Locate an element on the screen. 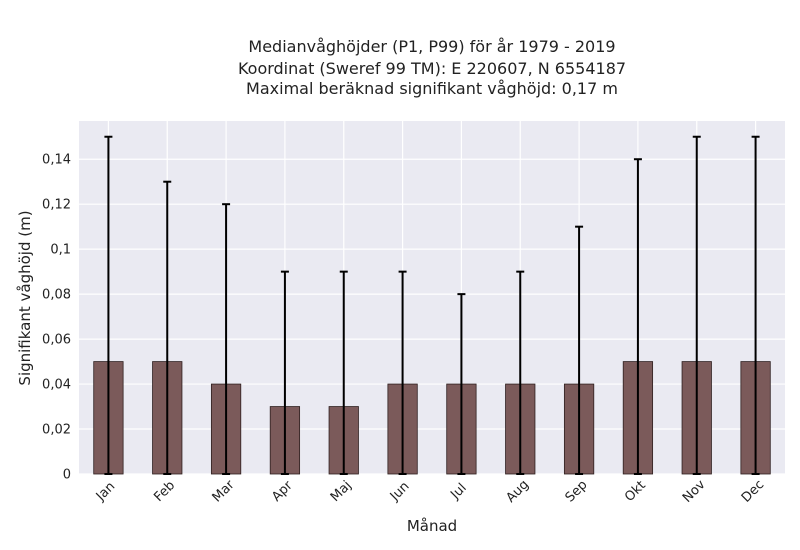  x-tick-label-maj: Maj is located at coordinates (341, 491).